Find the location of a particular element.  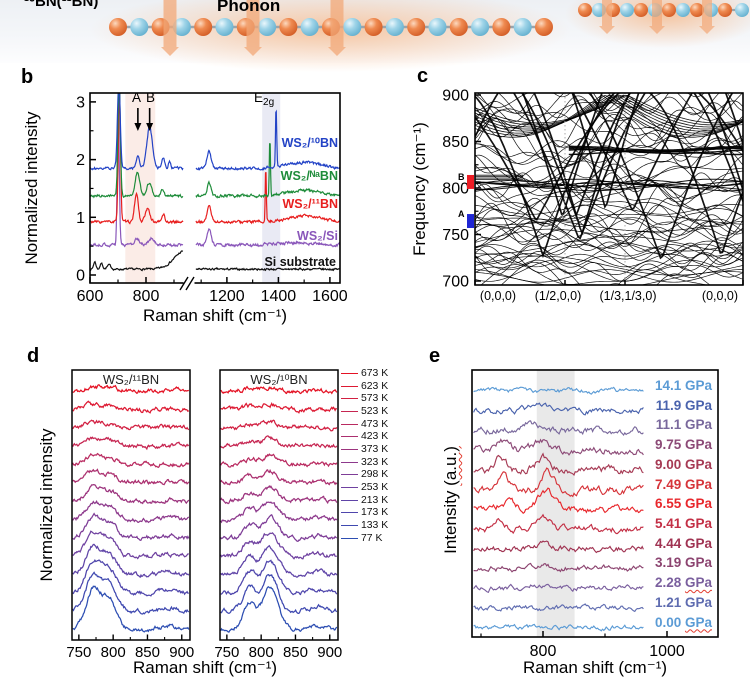

panel-label-d: d is located at coordinates (33, 356).